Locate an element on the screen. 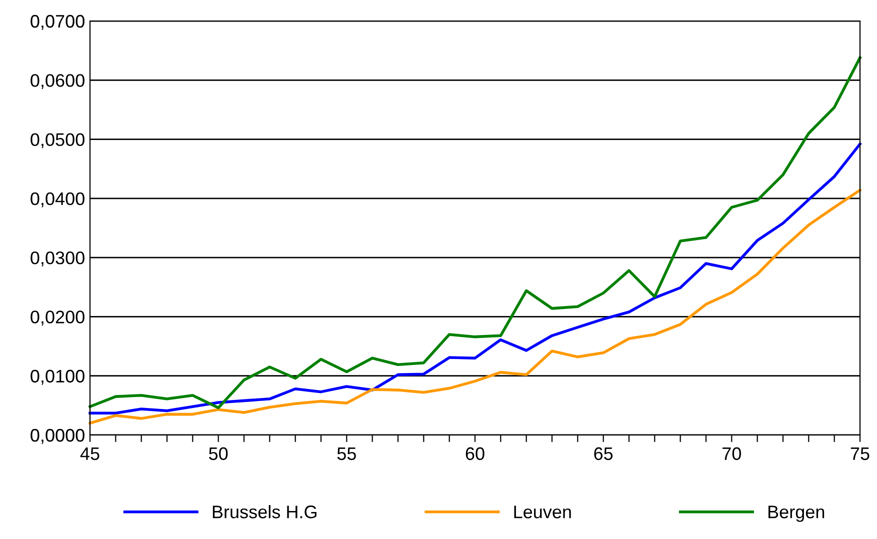  y-tick-label: 0,0600 is located at coordinates (57, 81).